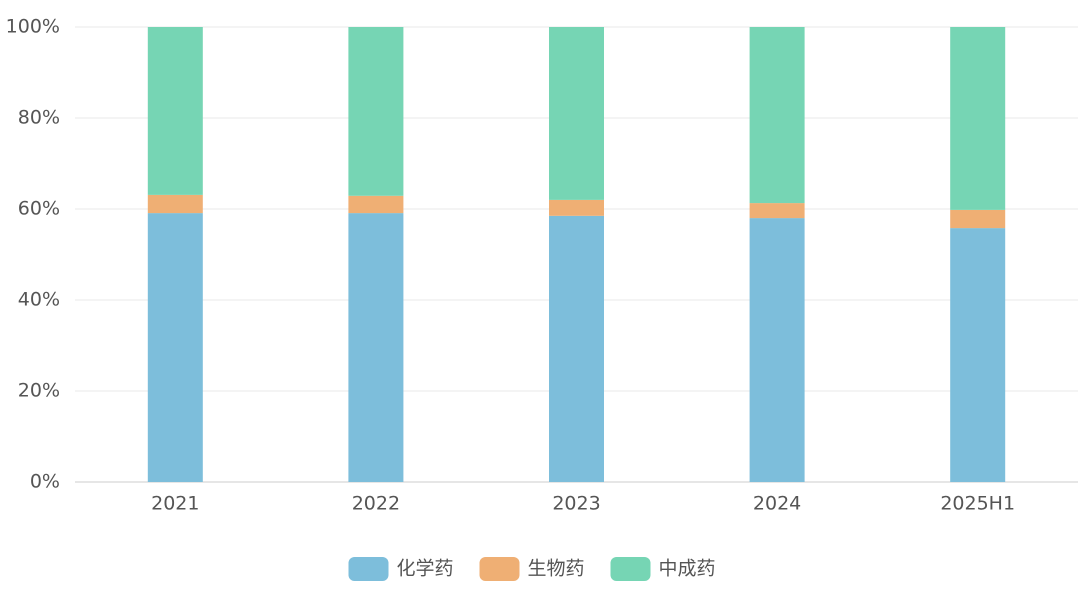 This screenshot has width=1080, height=592. What do you see at coordinates (39, 300) in the screenshot?
I see `y-tick-label: 40%` at bounding box center [39, 300].